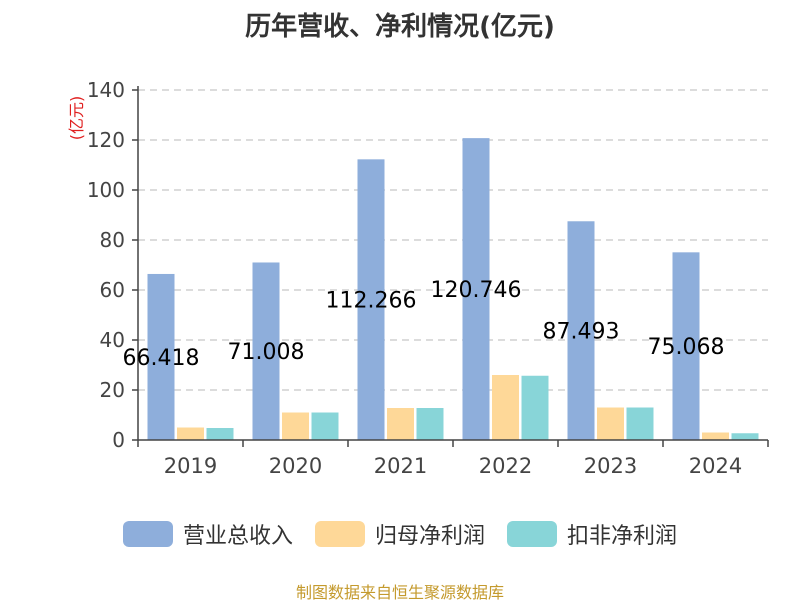  What do you see at coordinates (424, 324) in the screenshot?
I see `data-labels: 66.418 71.008 112.266 120.746 87.493 75.068` at bounding box center [424, 324].